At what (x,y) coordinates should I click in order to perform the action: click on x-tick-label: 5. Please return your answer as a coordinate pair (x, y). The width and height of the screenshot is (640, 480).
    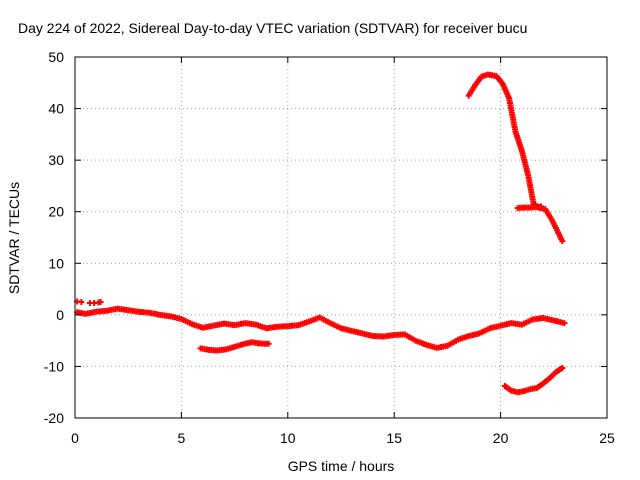
    Looking at the image, I should click on (182, 438).